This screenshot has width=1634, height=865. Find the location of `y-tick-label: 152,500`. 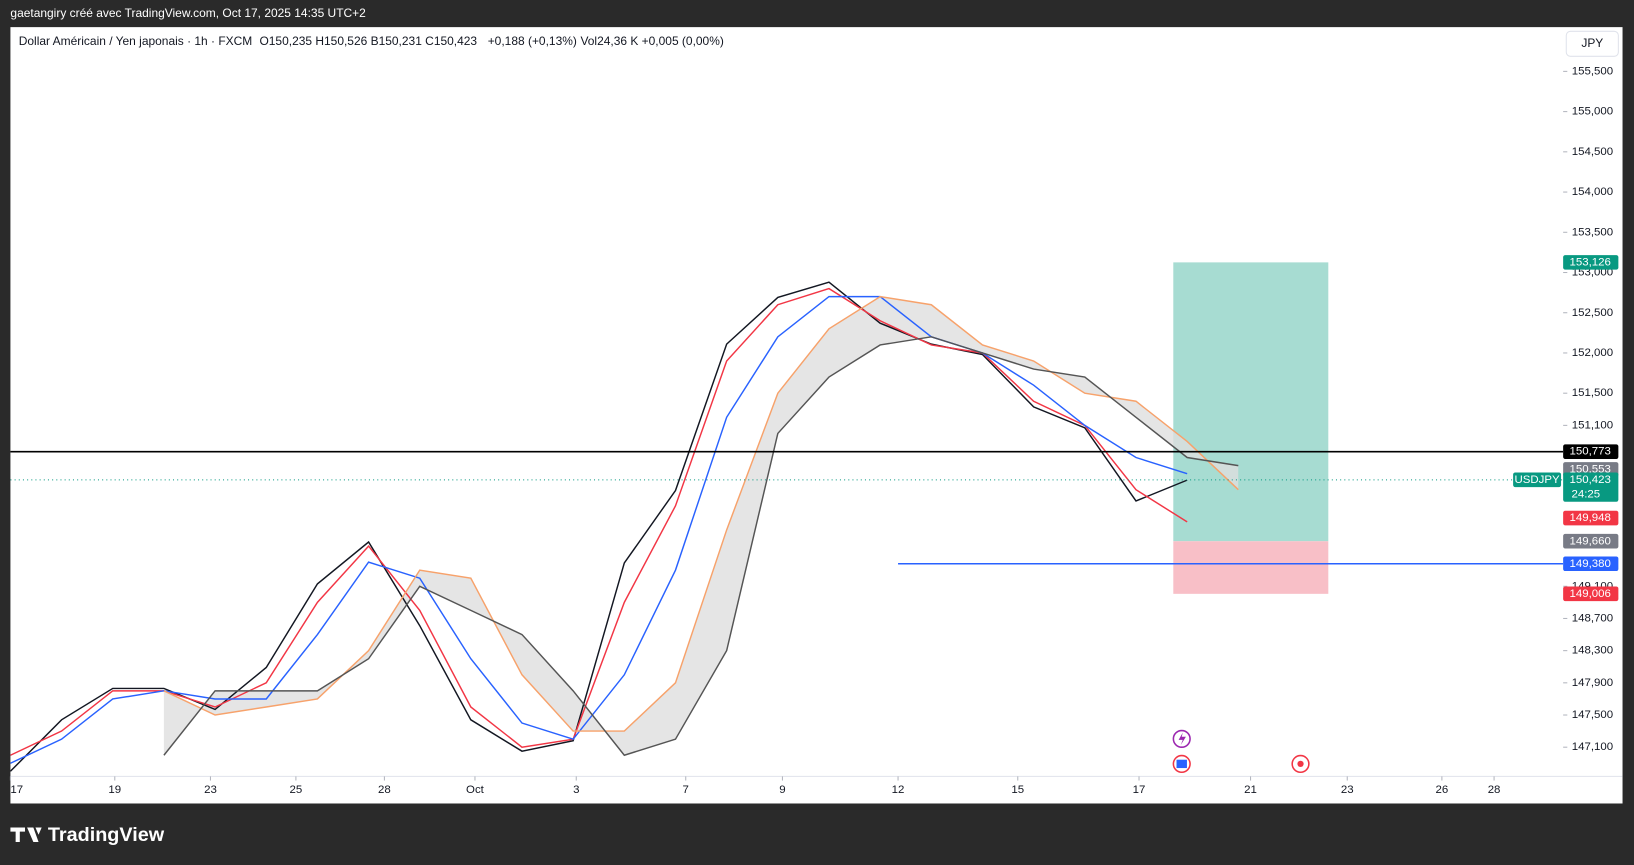

y-tick-label: 152,500 is located at coordinates (1592, 313).